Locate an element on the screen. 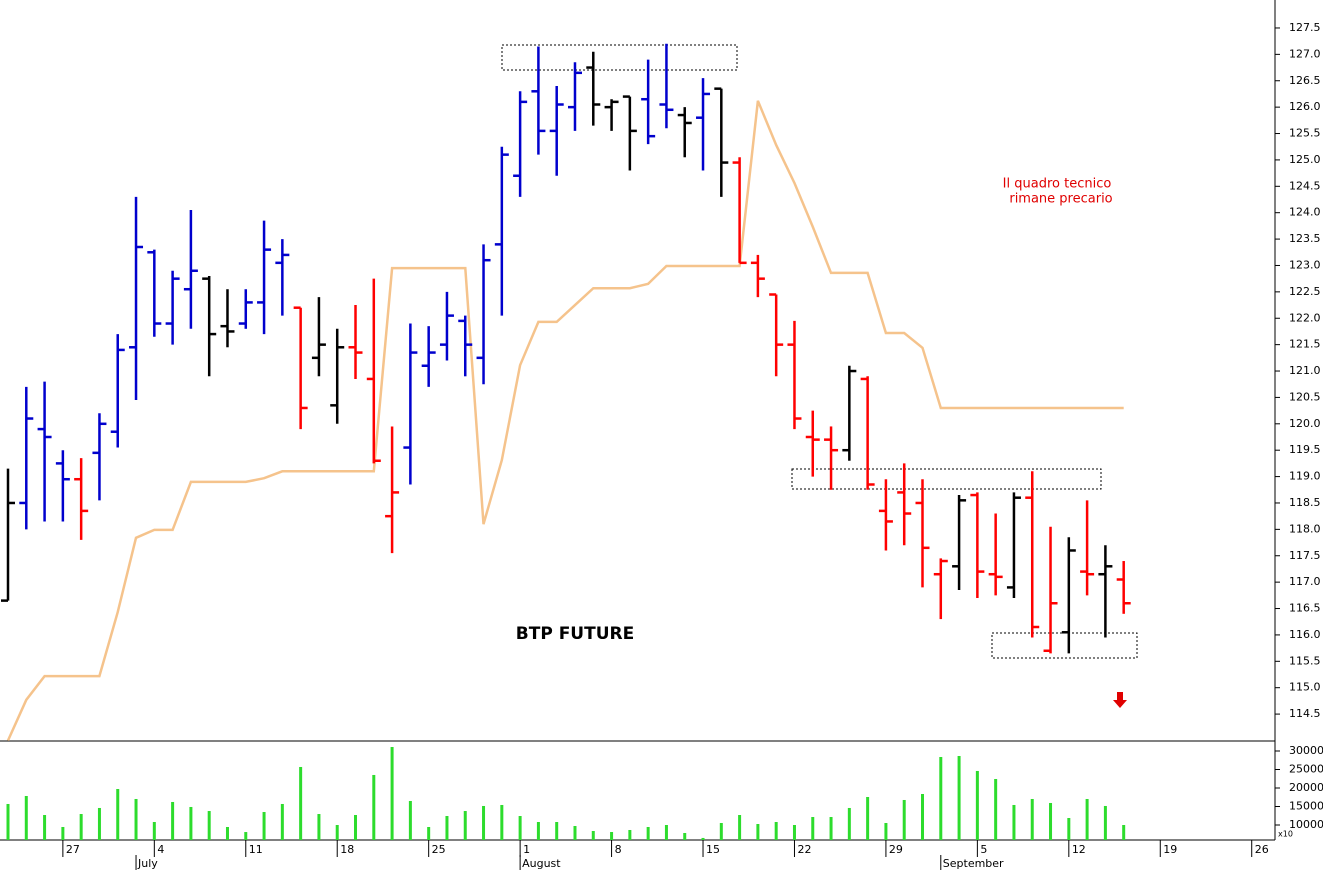 This screenshot has width=1323, height=870. x-tick-label: 22 is located at coordinates (804, 849).